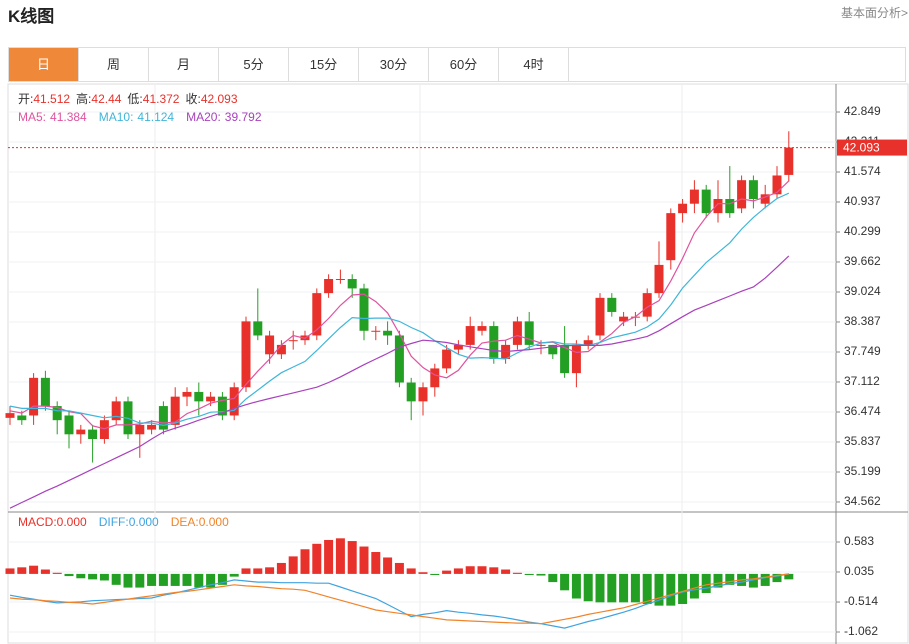 Image resolution: width=909 pixels, height=644 pixels. What do you see at coordinates (31, 16) in the screenshot?
I see `page-title: K线图` at bounding box center [31, 16].